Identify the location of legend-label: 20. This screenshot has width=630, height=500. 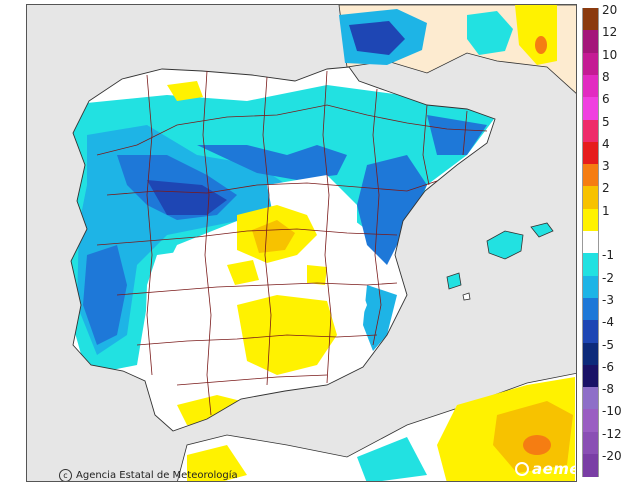
(610, 10).